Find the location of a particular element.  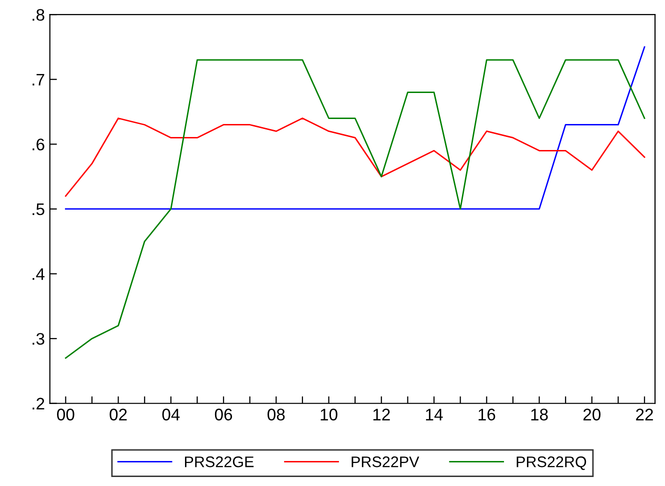

legend-label: PRS22RQ is located at coordinates (551, 463).